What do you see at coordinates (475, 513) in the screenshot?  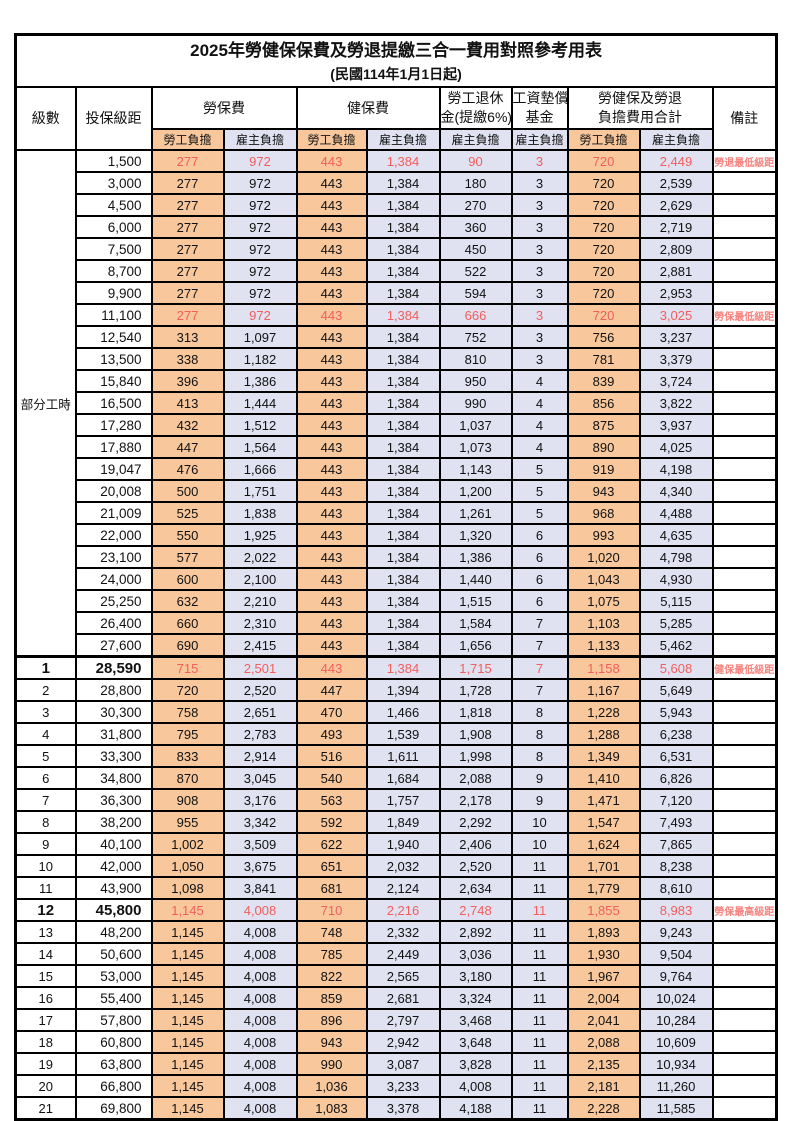 I see `fee-value-cell: 1,261` at bounding box center [475, 513].